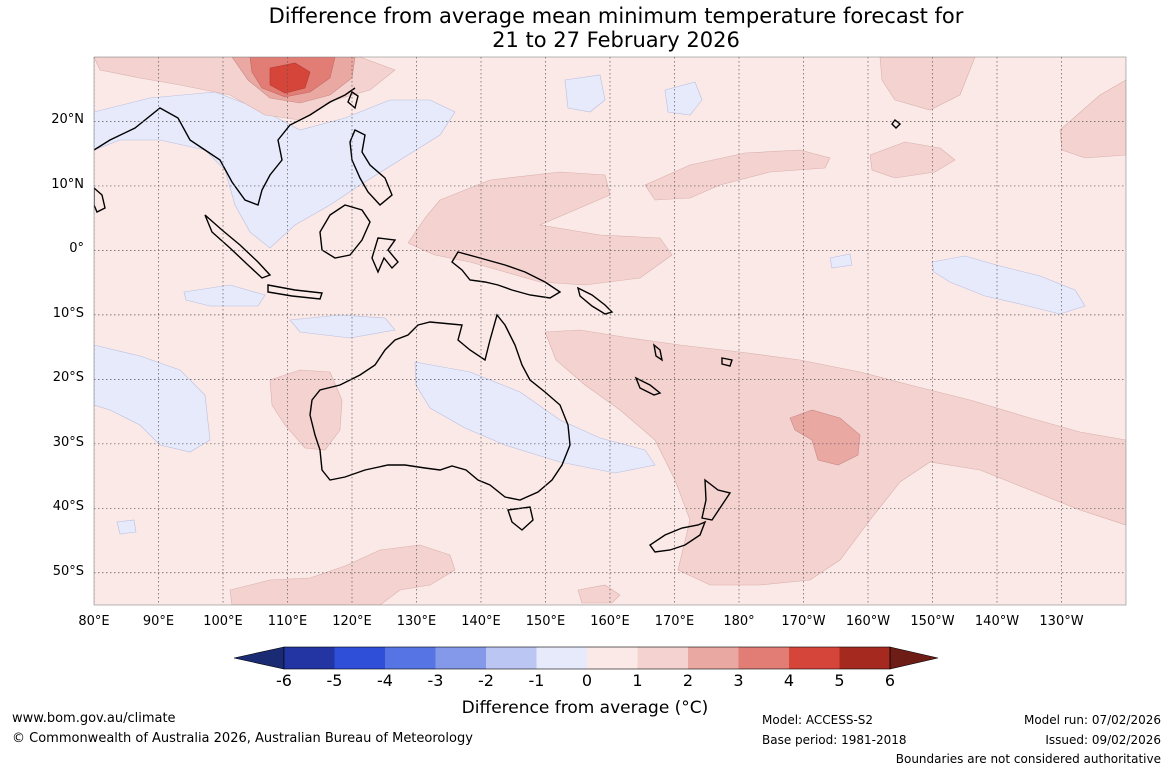 The width and height of the screenshot is (1173, 770). What do you see at coordinates (738, 680) in the screenshot?
I see `colorbar-tick-label: 3` at bounding box center [738, 680].